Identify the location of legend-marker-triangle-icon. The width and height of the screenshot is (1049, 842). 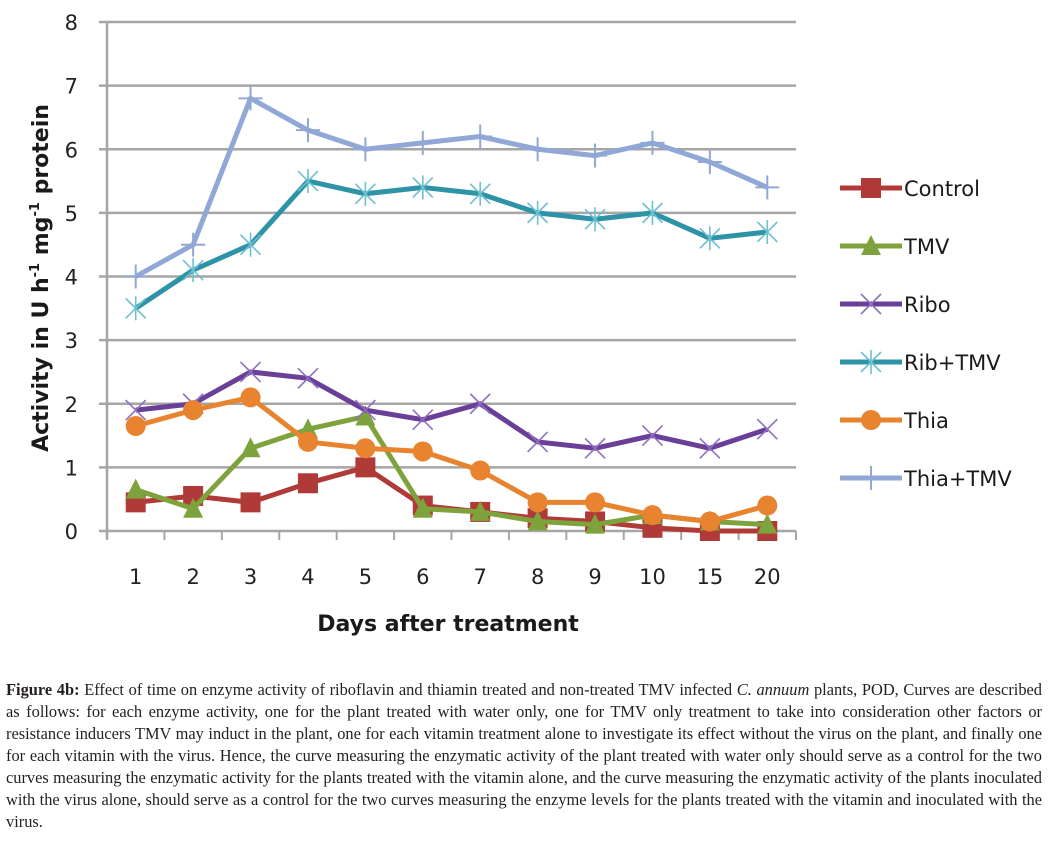
(871, 245).